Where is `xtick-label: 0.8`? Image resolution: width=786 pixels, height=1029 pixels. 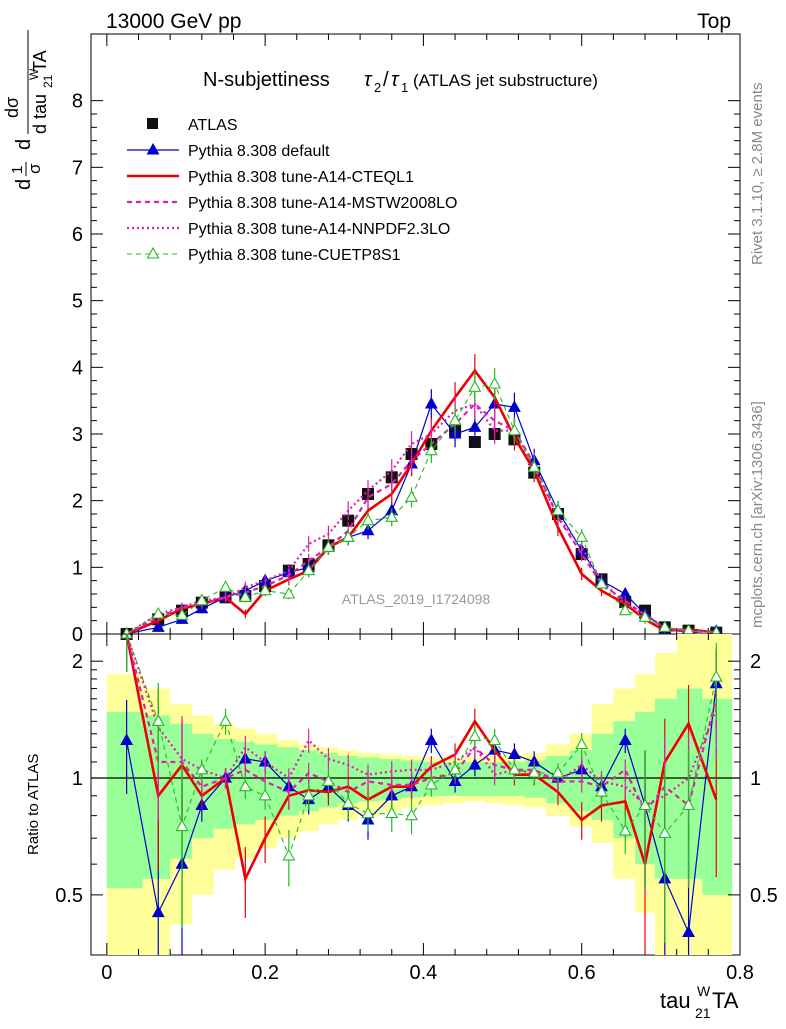 xtick-label: 0.8 is located at coordinates (740, 973).